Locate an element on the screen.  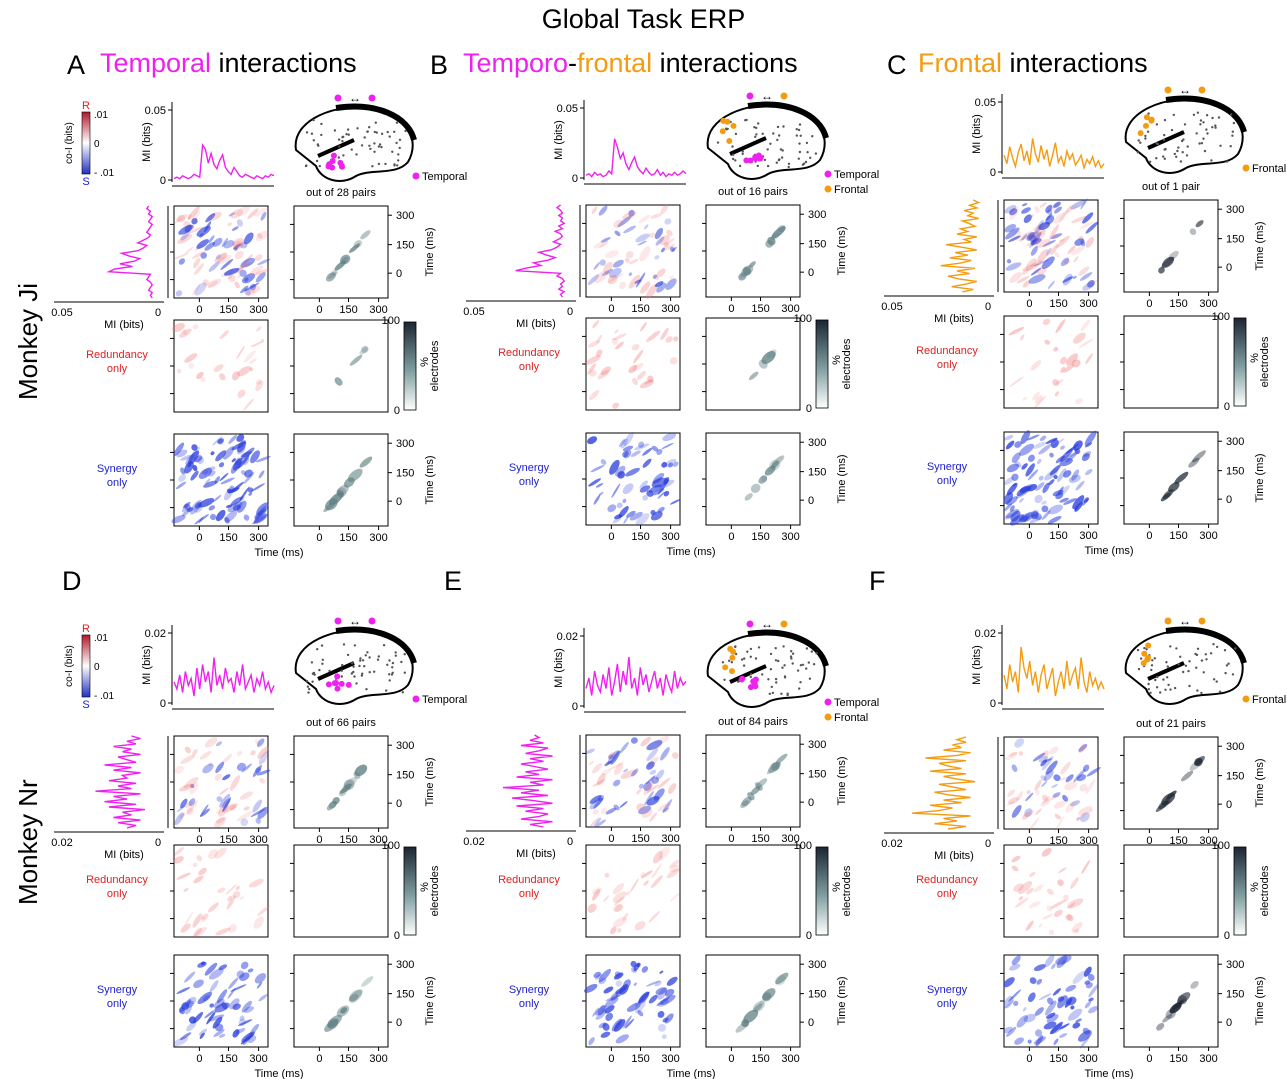
panel-c-pct-blobs-0-mark is located at coordinates (1193, 232).